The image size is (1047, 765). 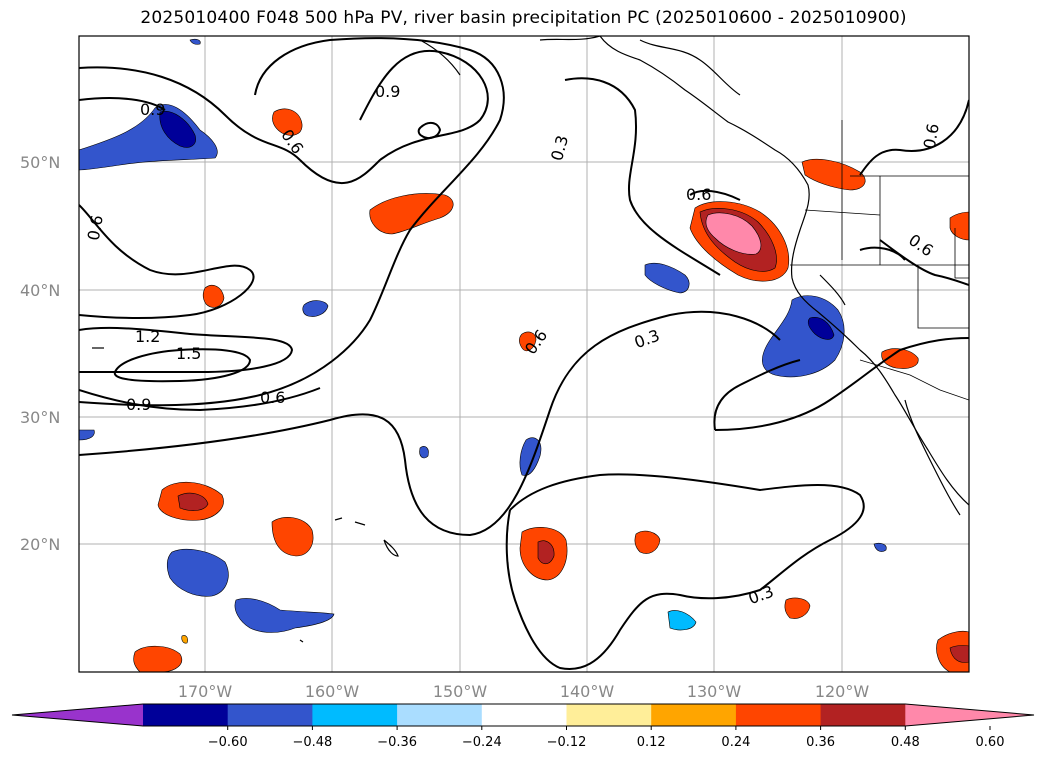 What do you see at coordinates (188, 353) in the screenshot?
I see `contour-label: 1.5` at bounding box center [188, 353].